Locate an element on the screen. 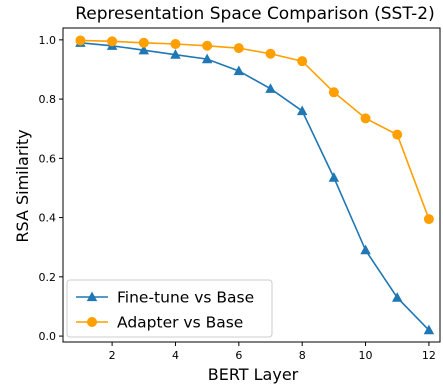  legend-box is located at coordinates (169, 308).